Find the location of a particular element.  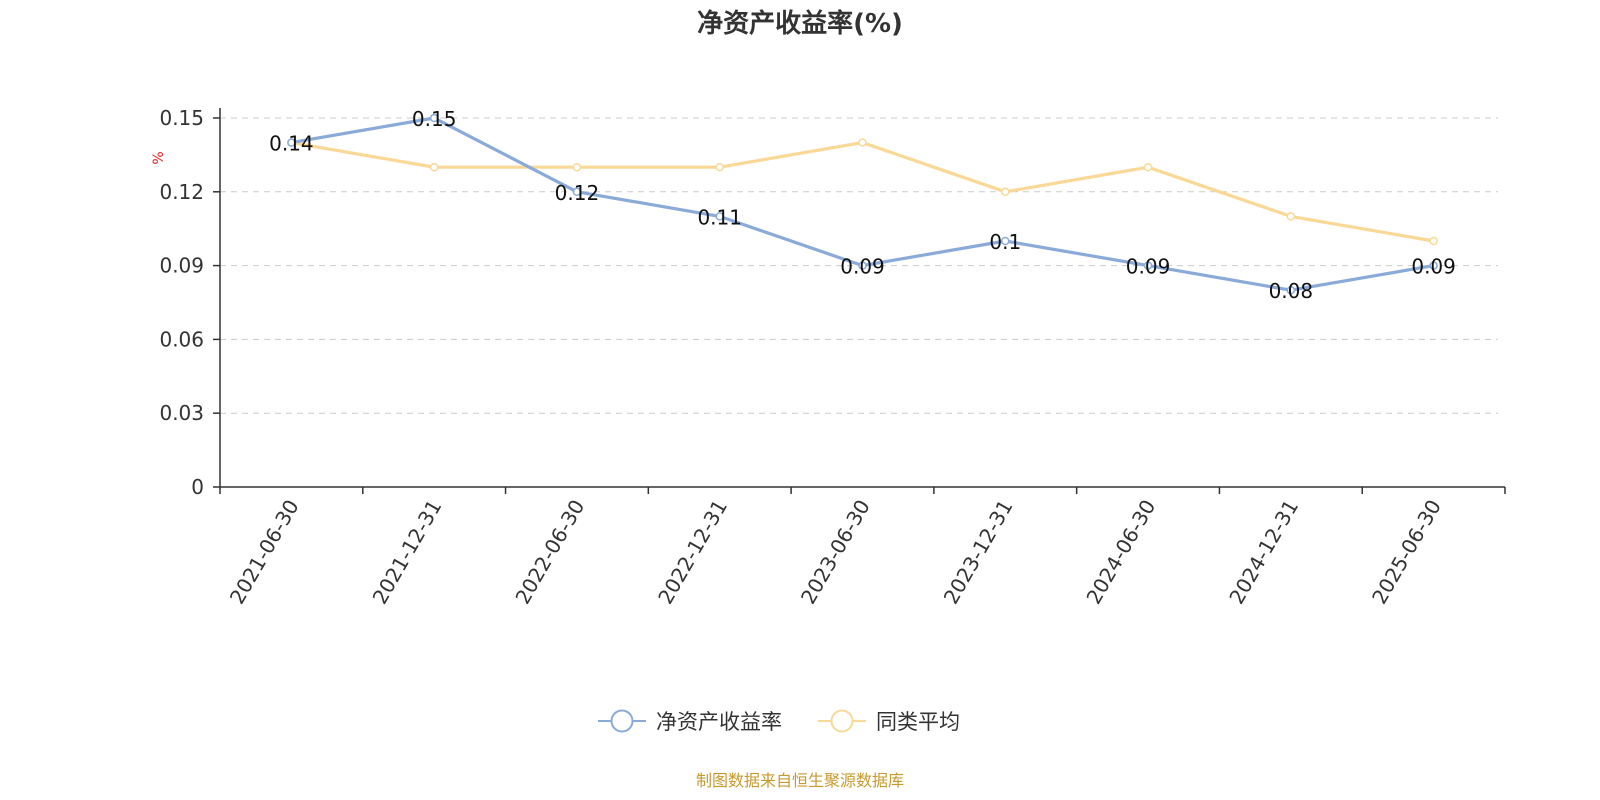

x-tick-label: 2024-06-30 is located at coordinates (1120, 552).